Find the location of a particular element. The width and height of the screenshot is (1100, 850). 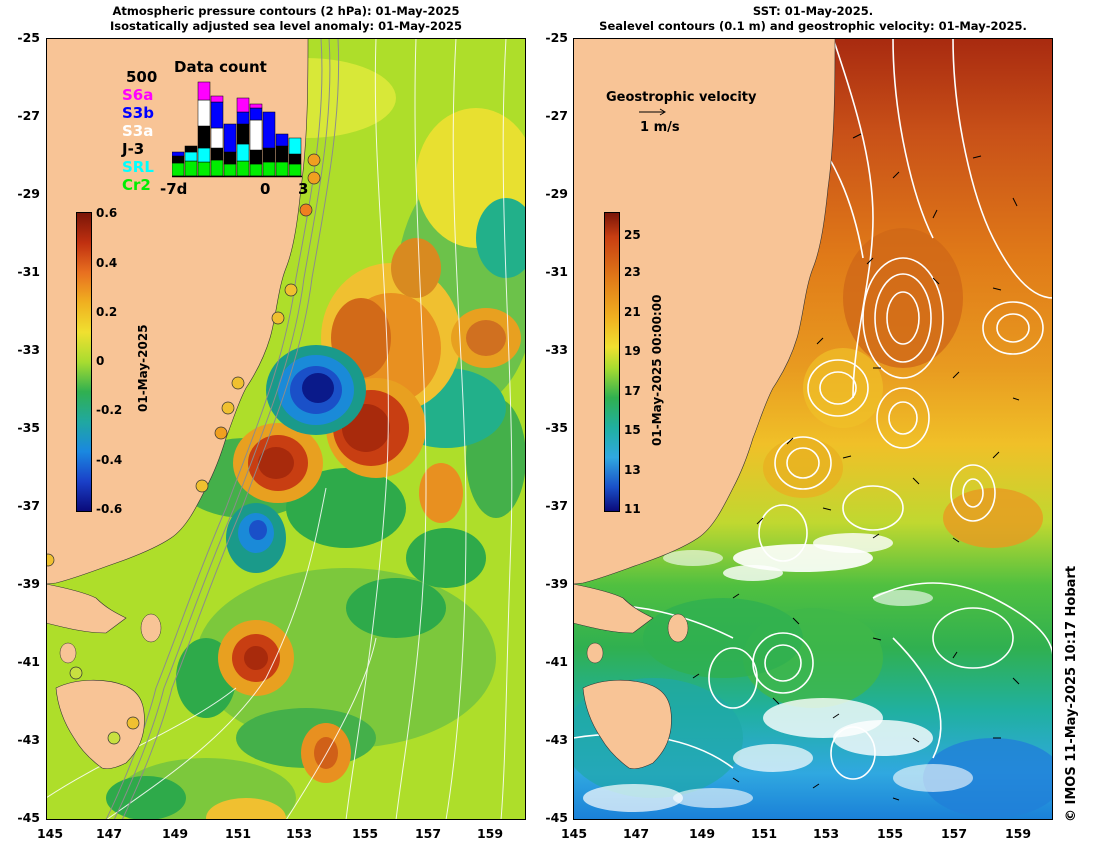

sst-blue-patch is located at coordinates (988, 778).